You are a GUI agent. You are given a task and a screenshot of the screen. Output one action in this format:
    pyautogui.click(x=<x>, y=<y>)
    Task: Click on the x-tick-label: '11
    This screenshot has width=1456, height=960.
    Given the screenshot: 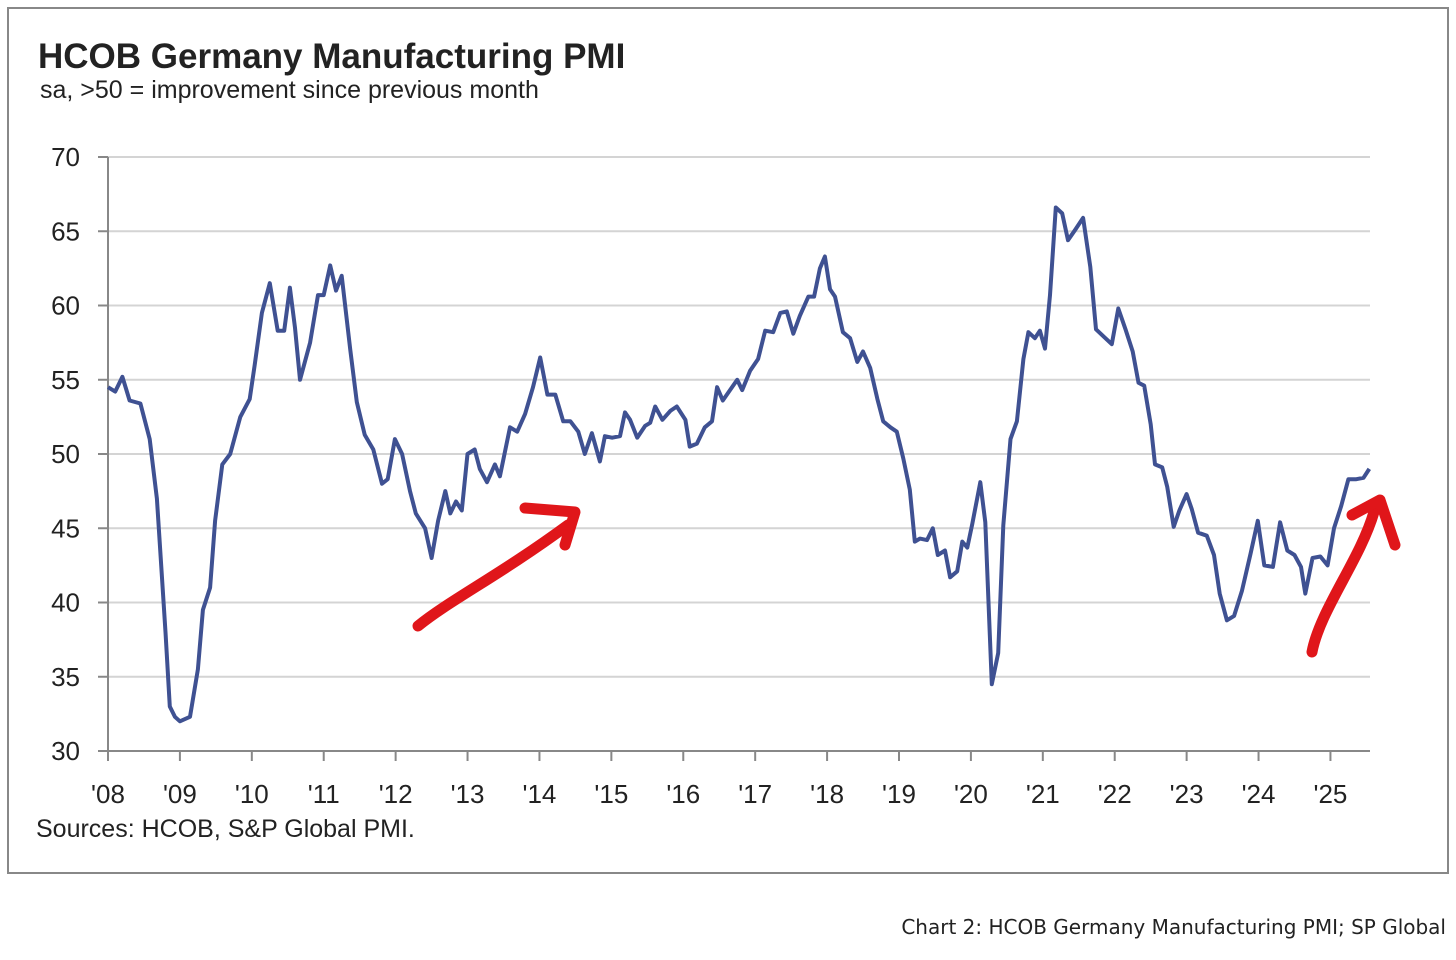 What is the action you would take?
    pyautogui.click(x=324, y=794)
    